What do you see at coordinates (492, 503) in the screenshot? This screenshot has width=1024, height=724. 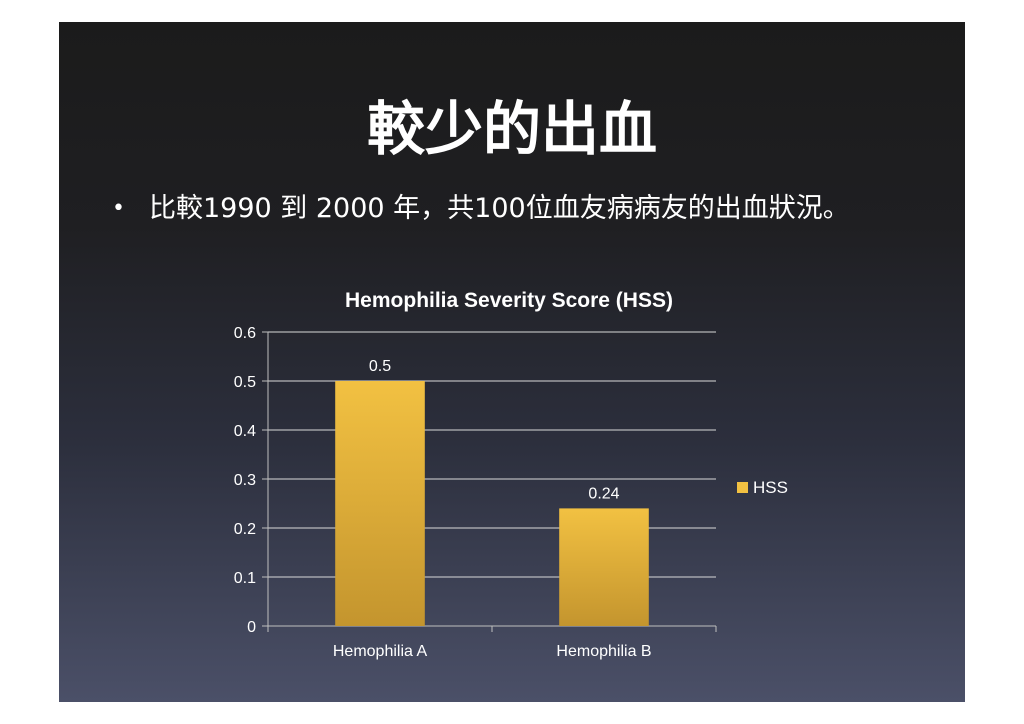 I see `chart-bars` at bounding box center [492, 503].